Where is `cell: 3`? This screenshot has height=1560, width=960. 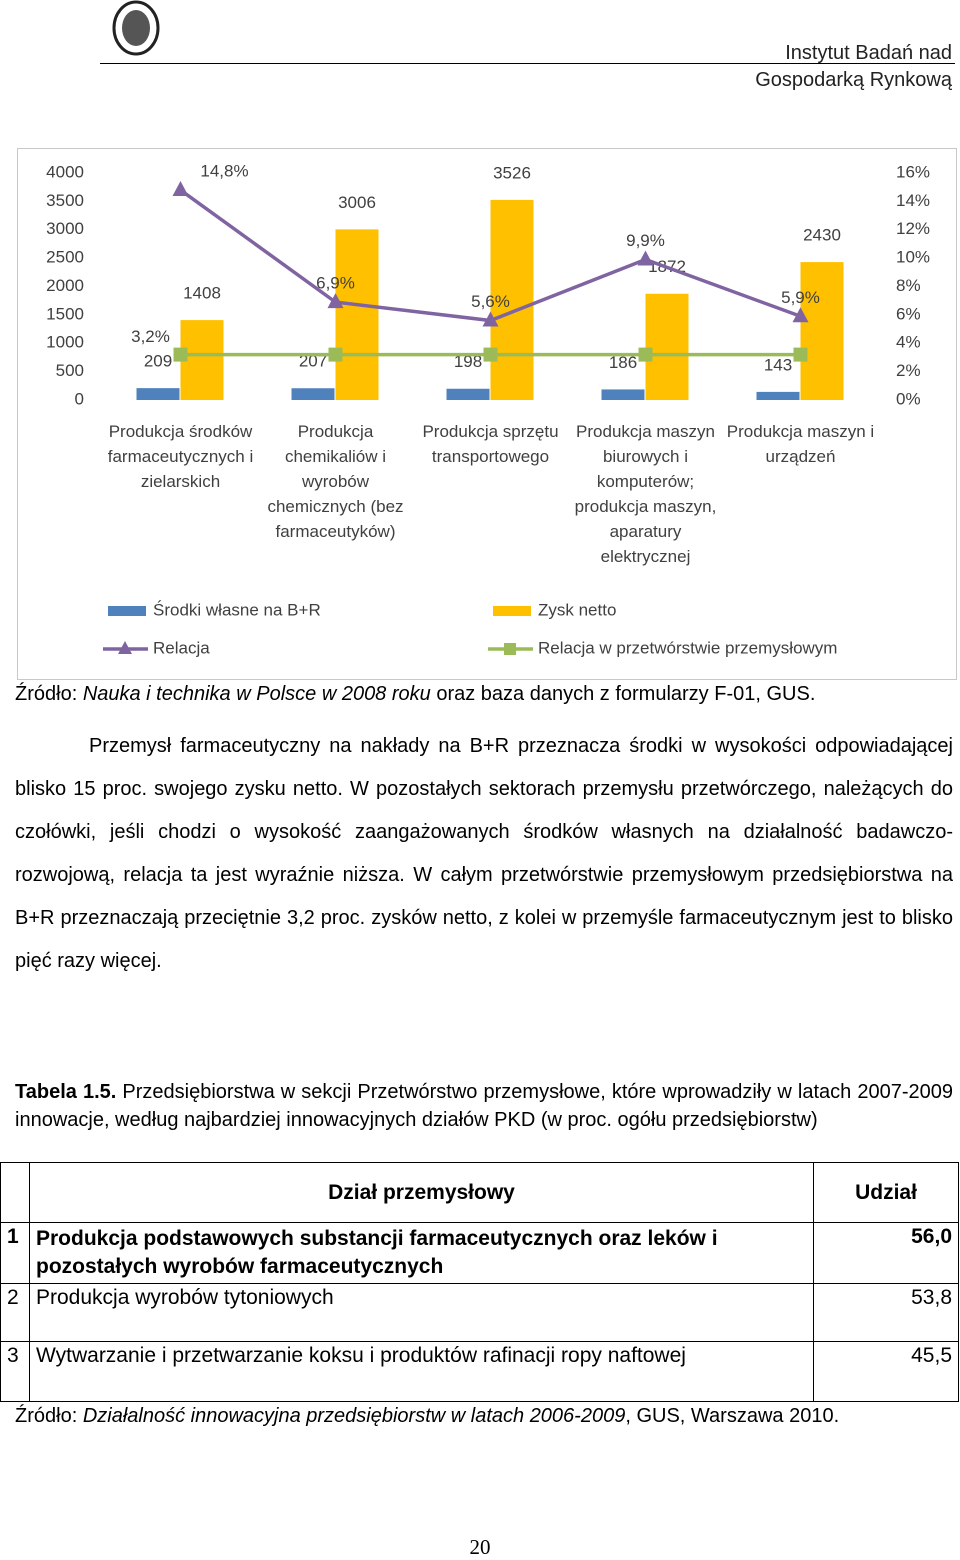
cell: 3 is located at coordinates (15, 1371).